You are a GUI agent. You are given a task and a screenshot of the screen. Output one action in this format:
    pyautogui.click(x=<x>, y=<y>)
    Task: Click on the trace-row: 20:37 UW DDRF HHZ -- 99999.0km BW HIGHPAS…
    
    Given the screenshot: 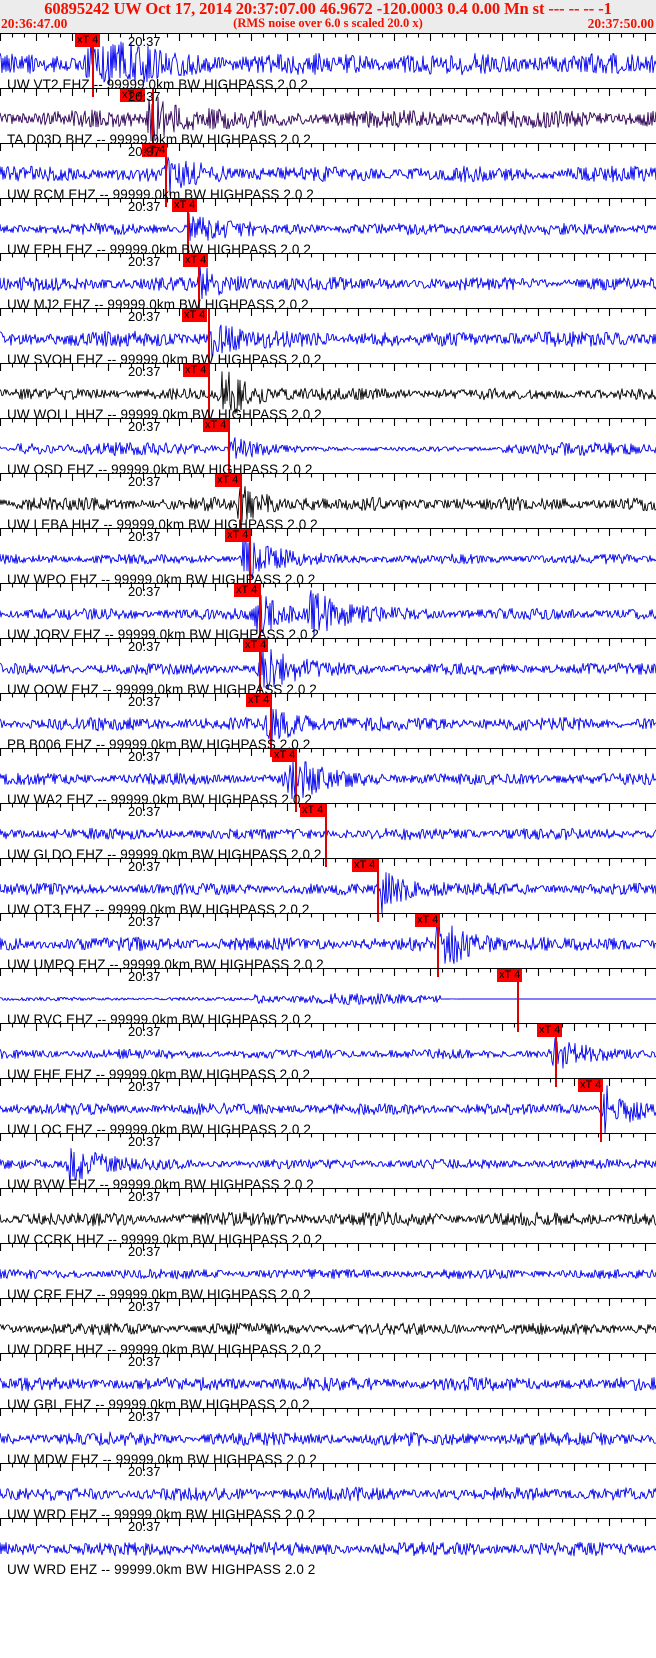 What is the action you would take?
    pyautogui.click(x=328, y=1327)
    